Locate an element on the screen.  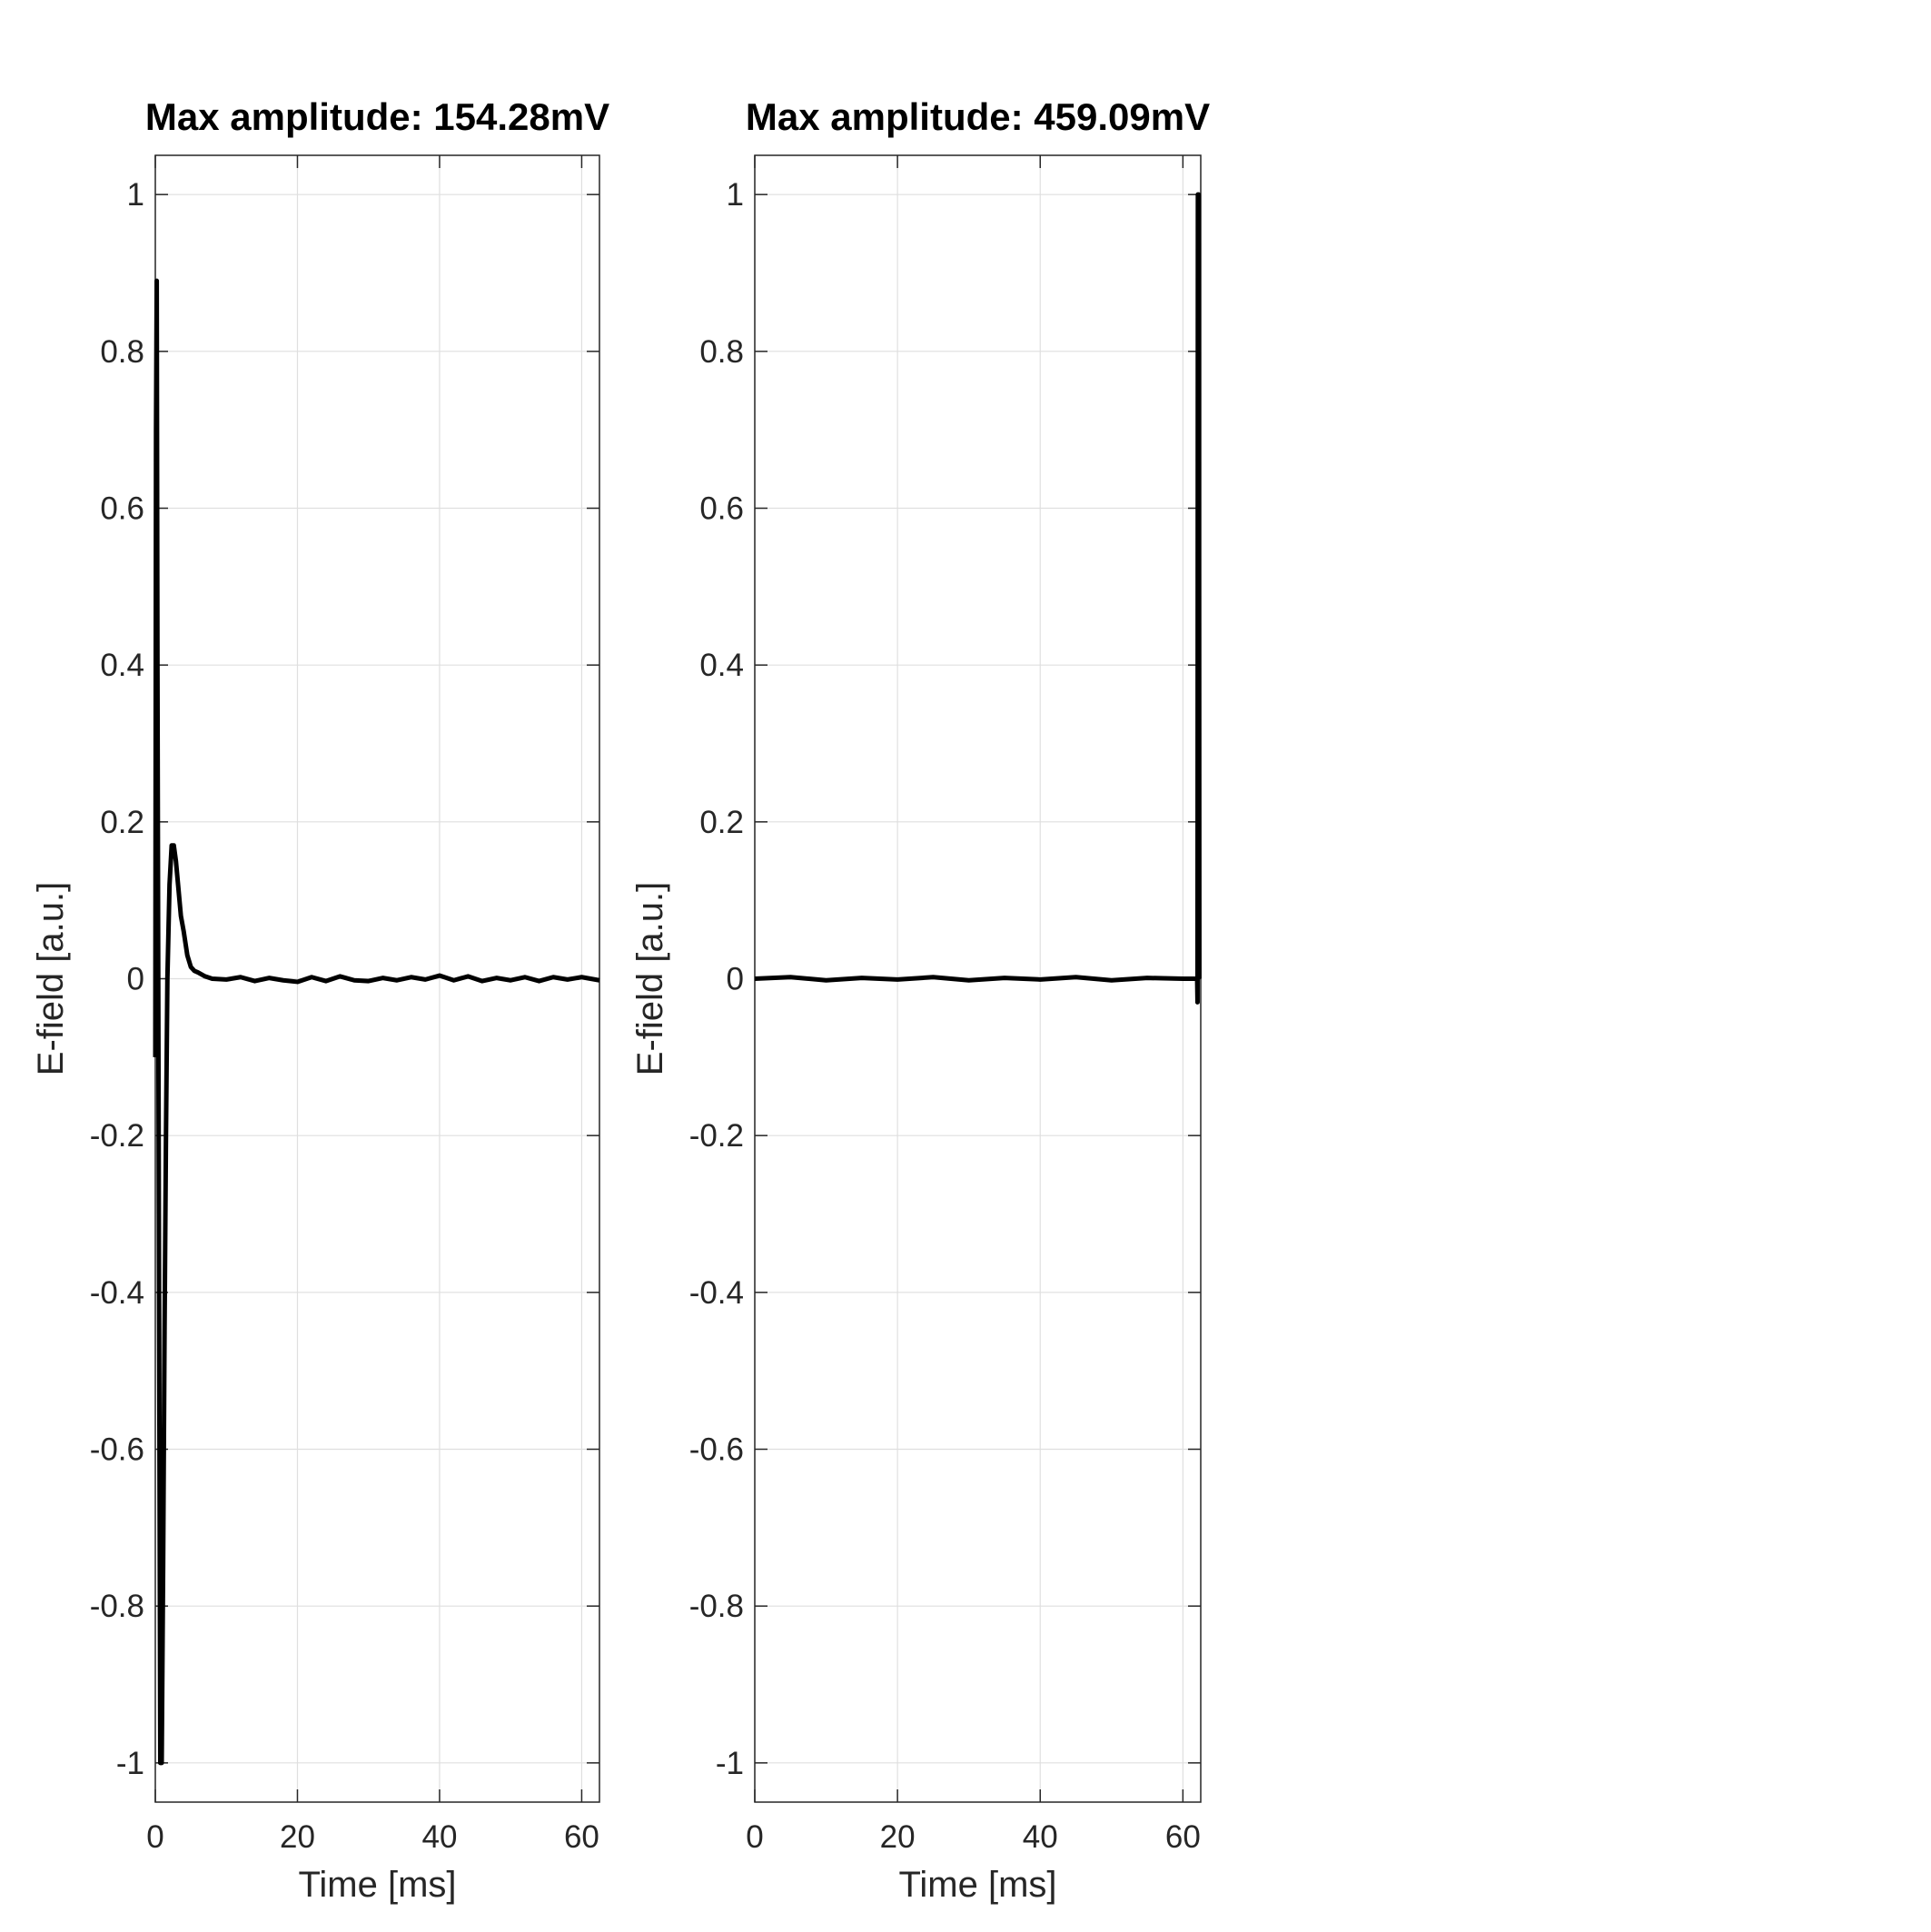
left-plot-y-tick-label: 0.4 is located at coordinates (122, 665).